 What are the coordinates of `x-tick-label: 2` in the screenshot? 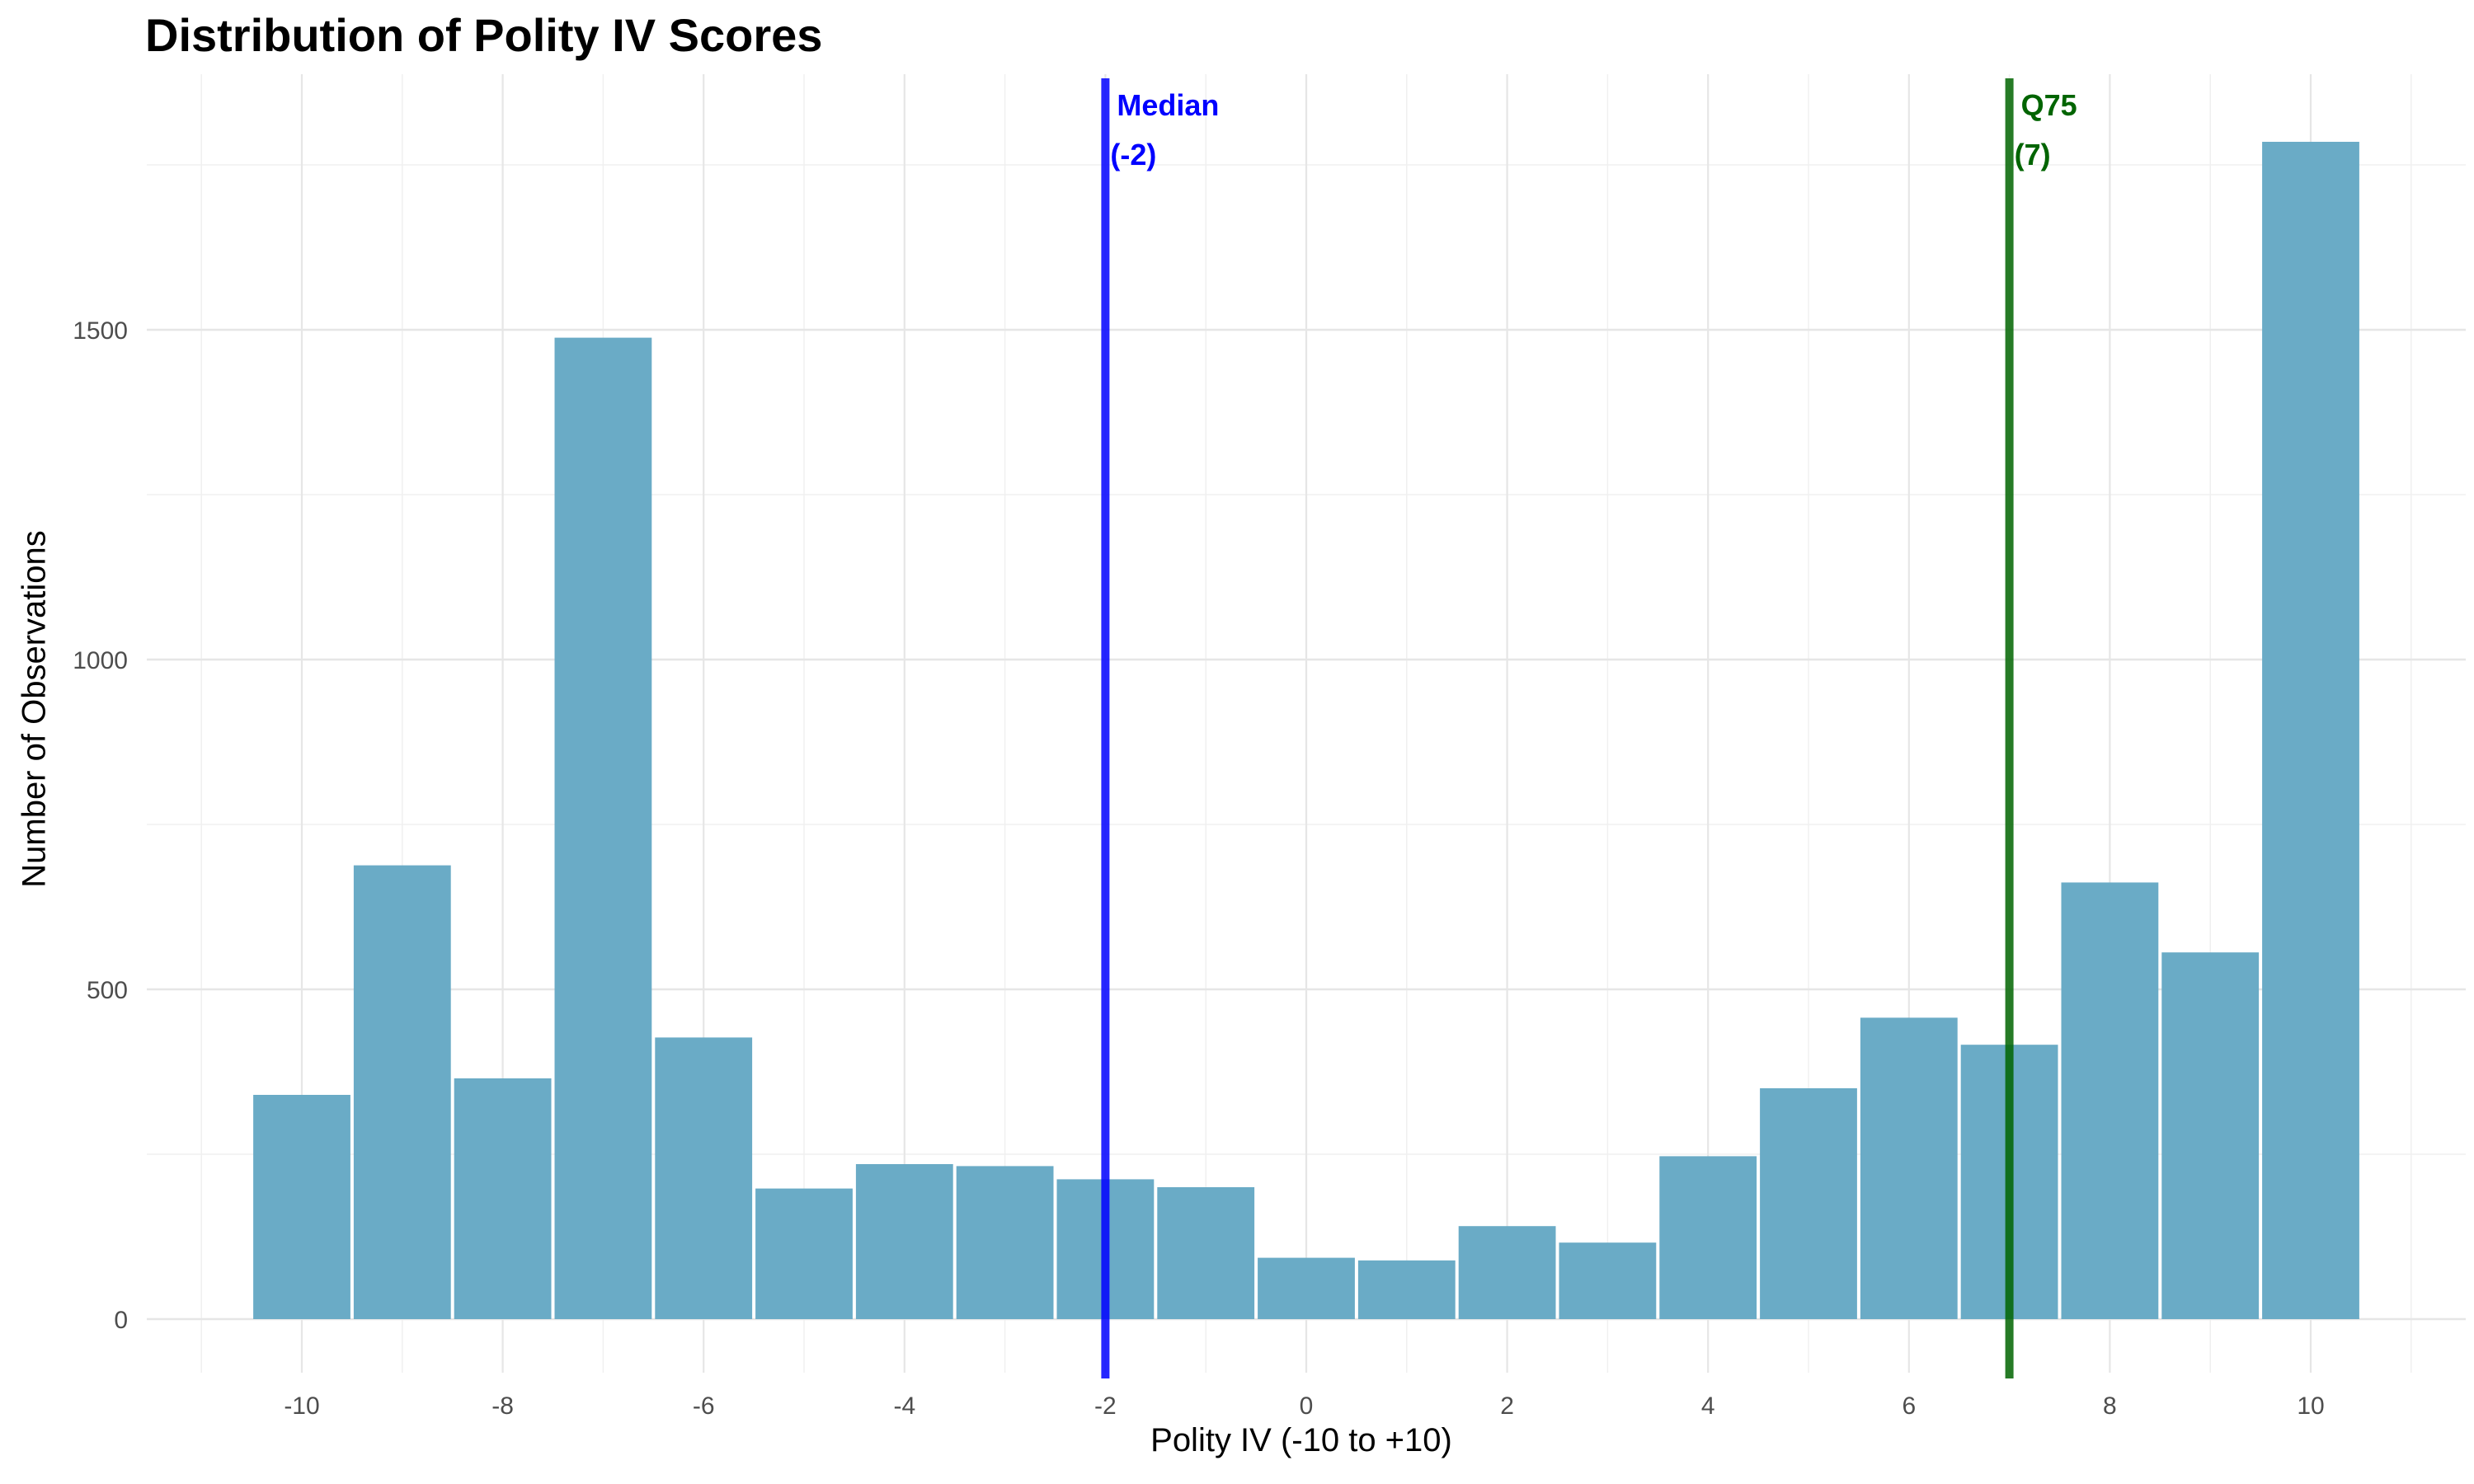 It's located at (1507, 1406).